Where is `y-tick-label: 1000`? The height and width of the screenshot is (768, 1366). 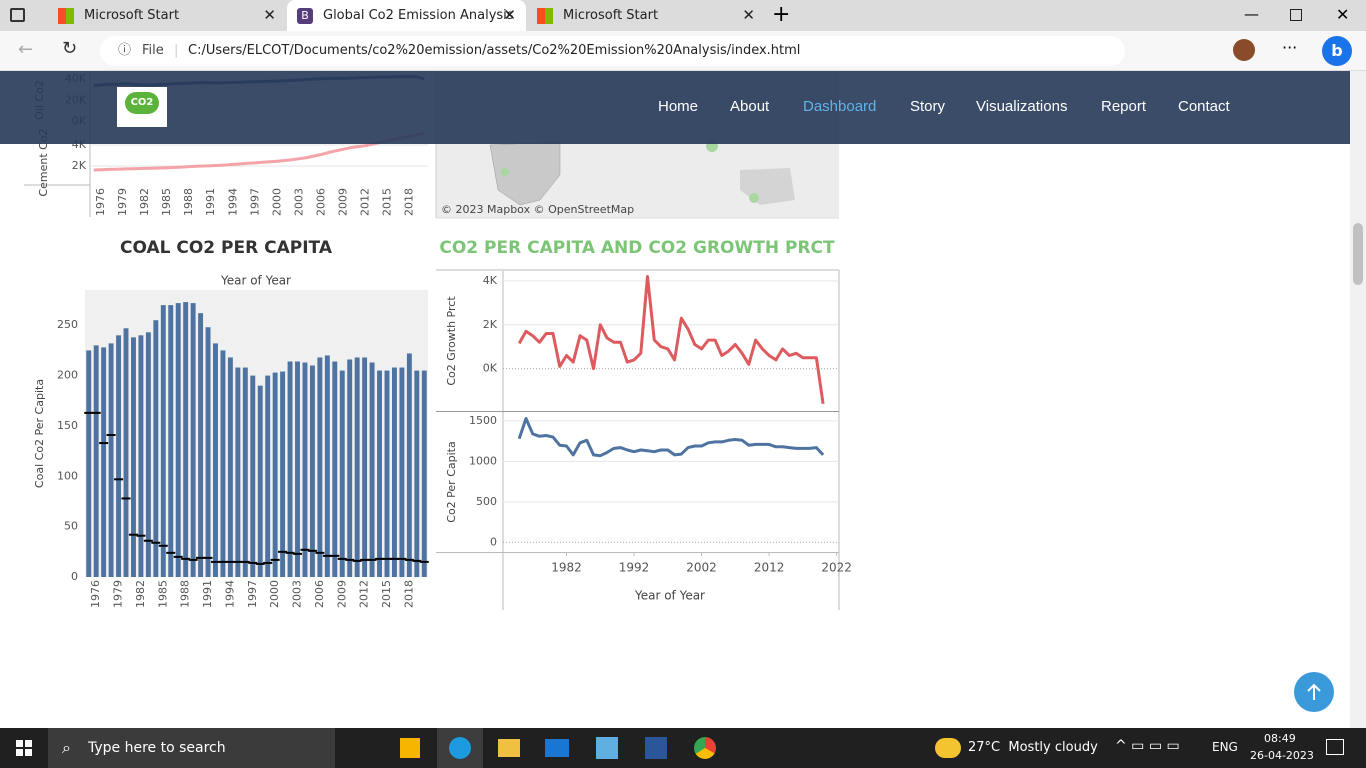 y-tick-label: 1000 is located at coordinates (483, 460).